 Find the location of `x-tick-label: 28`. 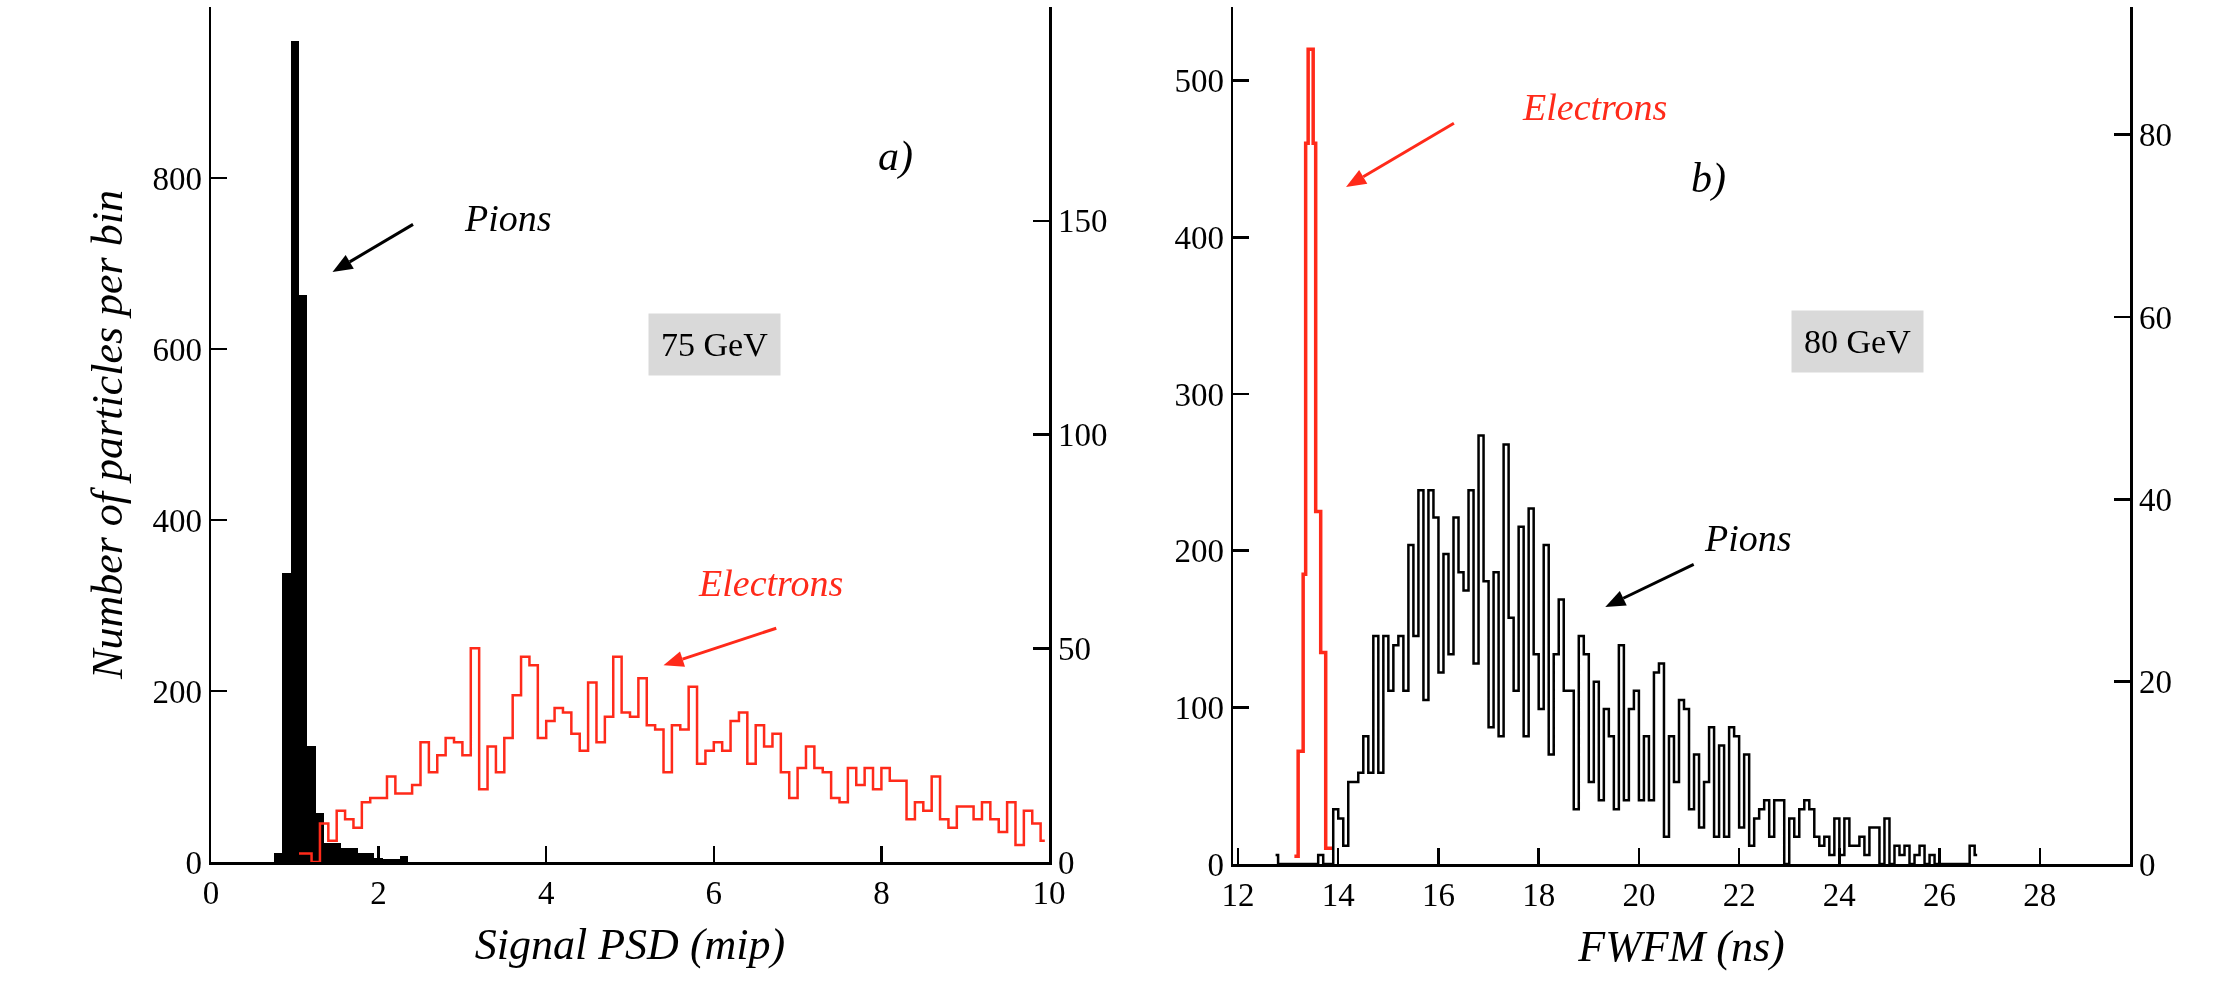

x-tick-label: 28 is located at coordinates (2040, 895).